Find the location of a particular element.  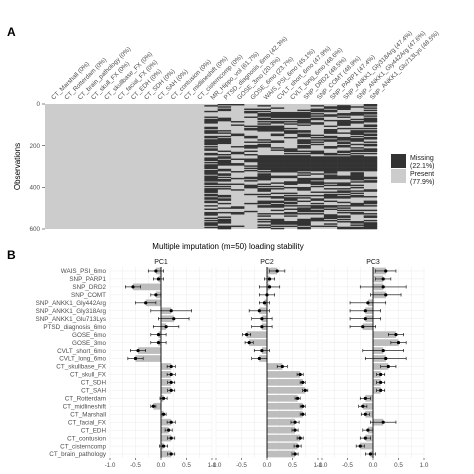

loading-variable-label: CT_contusion is located at coordinates (86, 438).